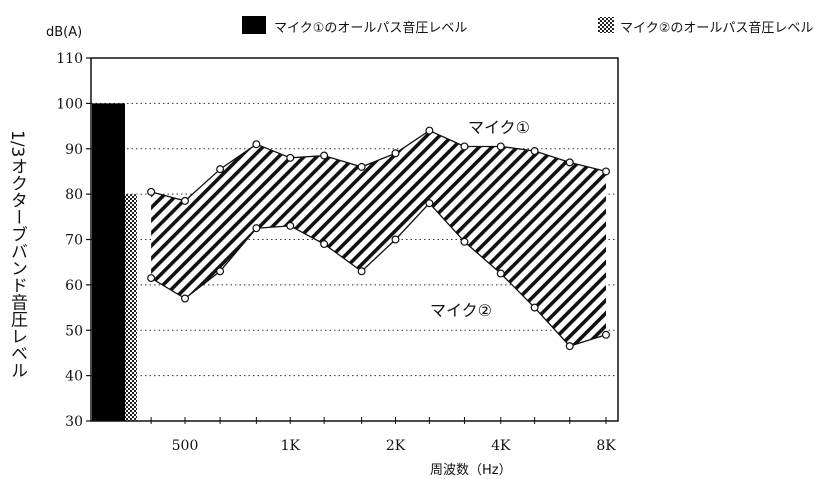 The image size is (822, 479). What do you see at coordinates (383, 435) in the screenshot?
I see `x-axis-ticks: 500 1K 2K 4K 8K` at bounding box center [383, 435].